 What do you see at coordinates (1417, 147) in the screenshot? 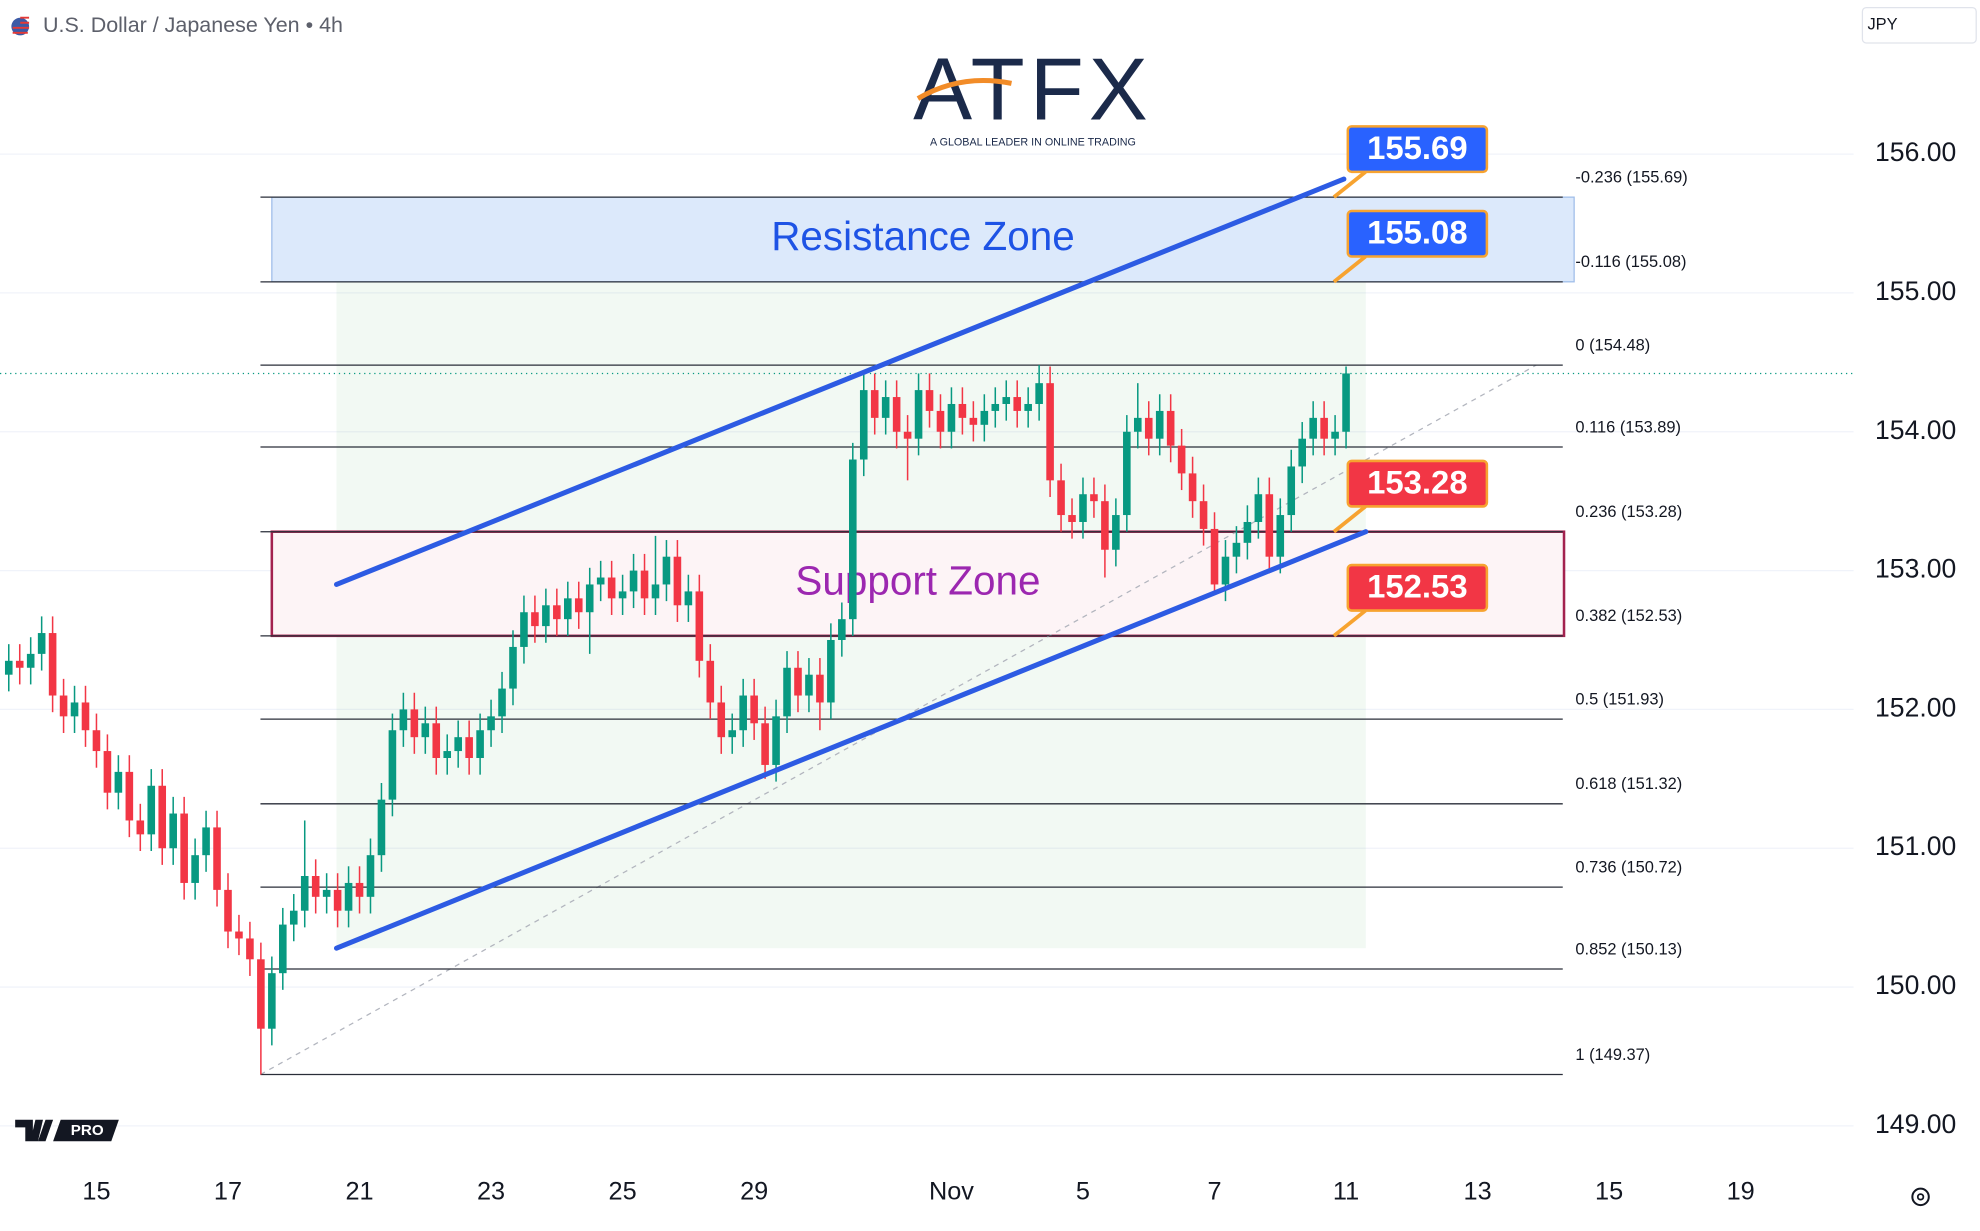
I see `callout-label: 155.69` at bounding box center [1417, 147].